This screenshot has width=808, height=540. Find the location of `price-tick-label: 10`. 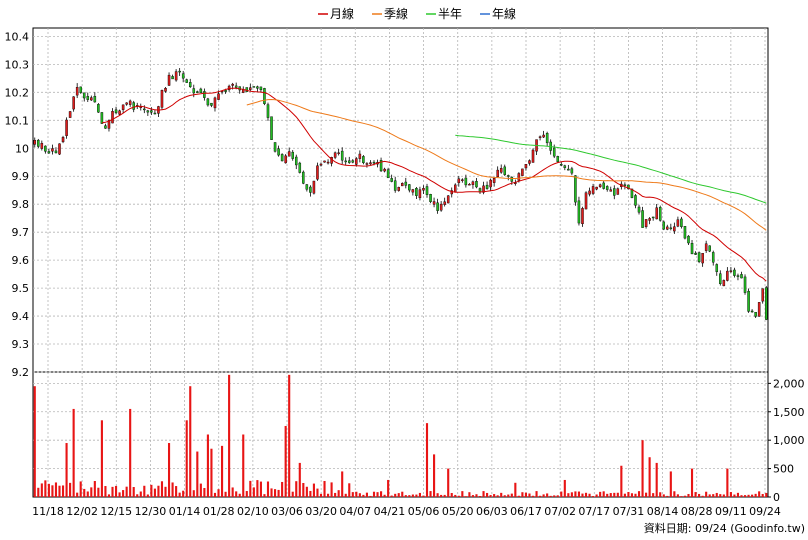

price-tick-label: 10 is located at coordinates (22, 148).